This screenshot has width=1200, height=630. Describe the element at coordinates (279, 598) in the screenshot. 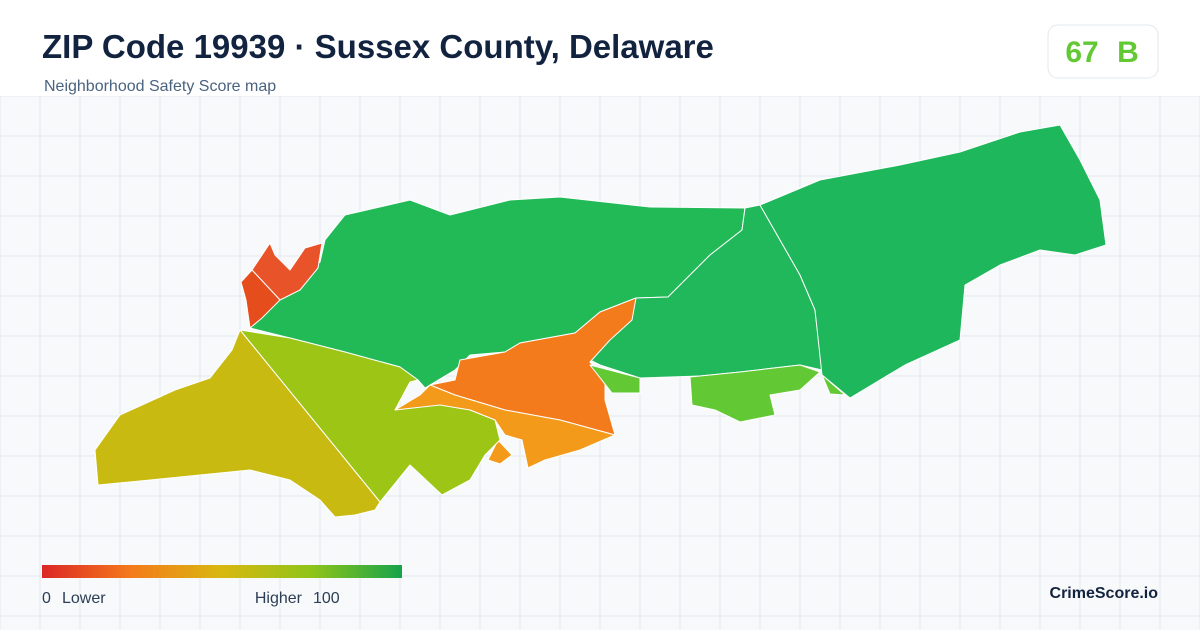

I see `legend-max-label: Higher` at that location.